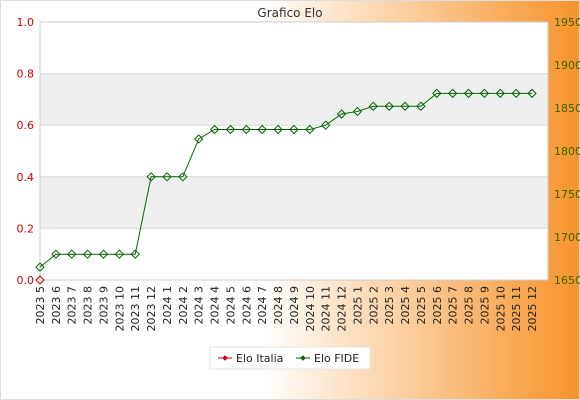 This screenshot has width=580, height=400. What do you see at coordinates (151, 309) in the screenshot?
I see `x-tick-label: 2023 12` at bounding box center [151, 309].